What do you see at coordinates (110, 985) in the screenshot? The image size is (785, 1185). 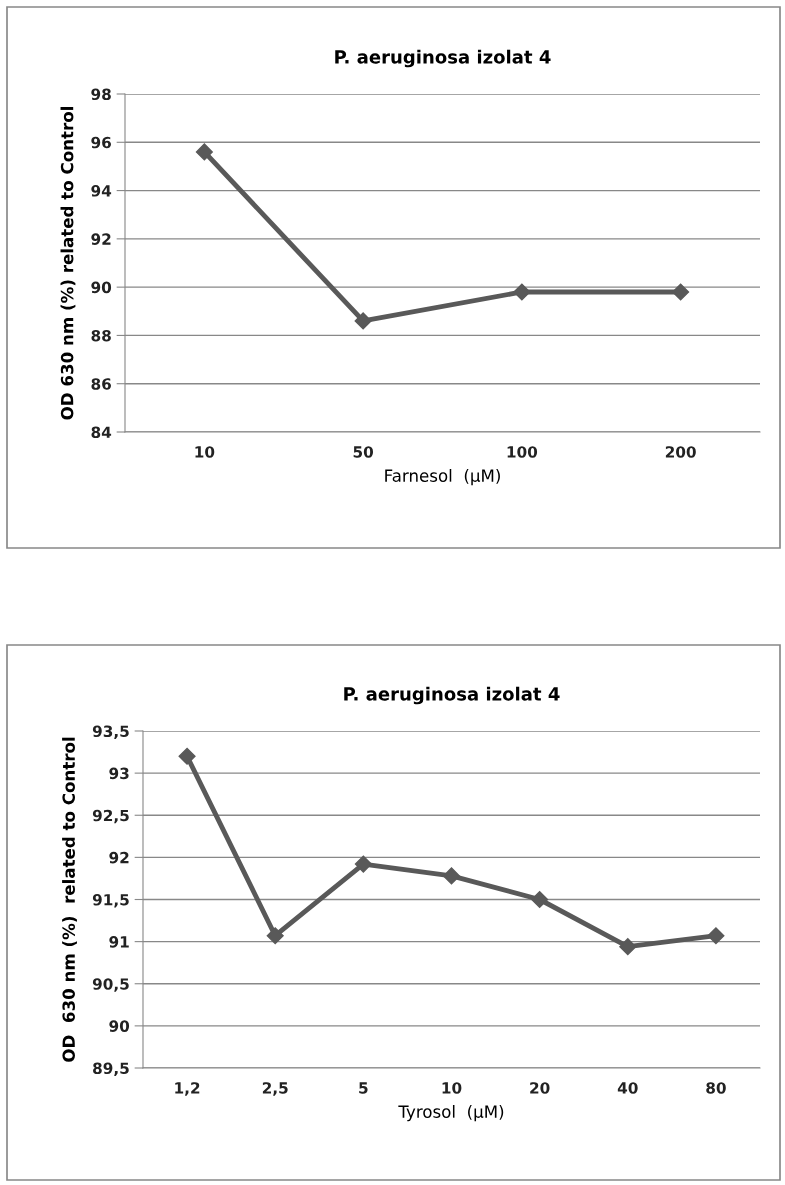 I see `y-tick-label: 90,5` at bounding box center [110, 985].